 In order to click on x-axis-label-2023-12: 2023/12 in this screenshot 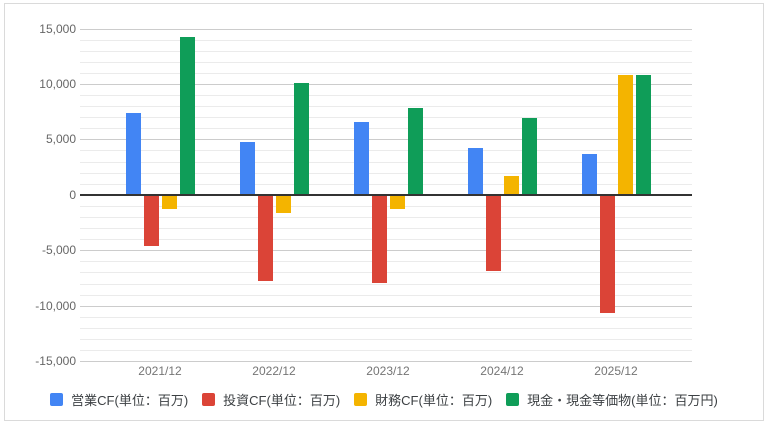, I will do `click(388, 371)`.